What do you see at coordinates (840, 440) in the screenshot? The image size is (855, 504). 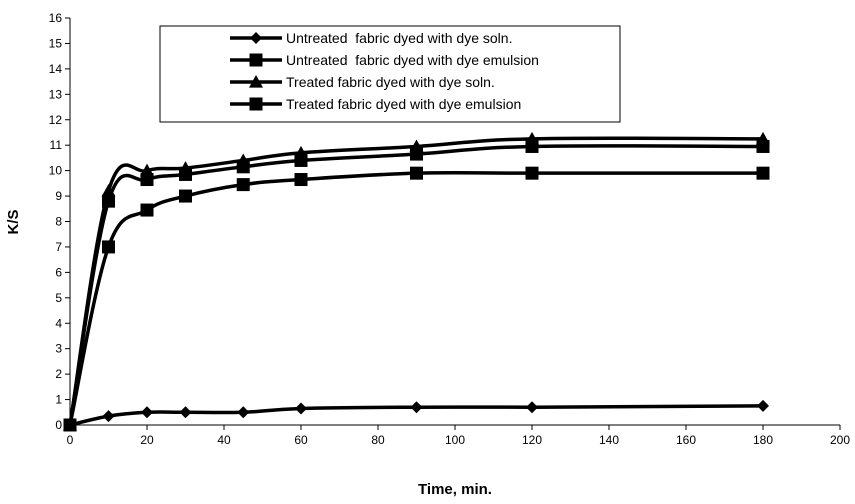 I see `x-tick-label: 200` at bounding box center [840, 440].